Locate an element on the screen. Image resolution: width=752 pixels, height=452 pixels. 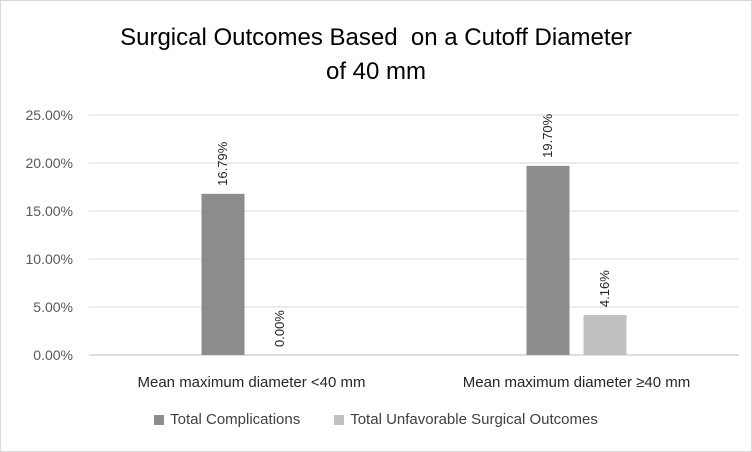
x-category-label: Mean maximum diameter ≥40 mm is located at coordinates (576, 382).